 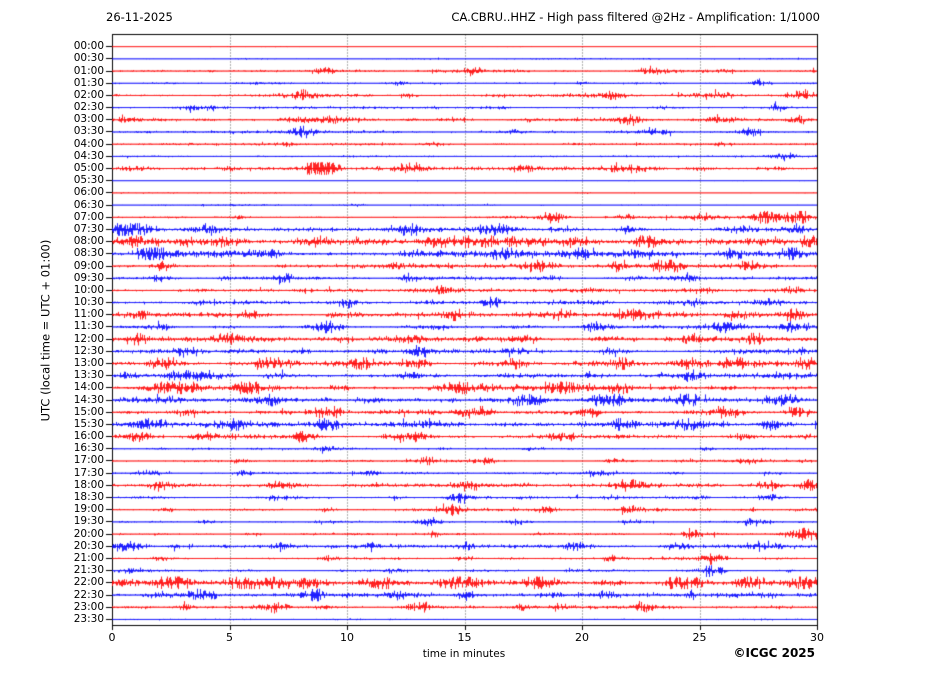 What do you see at coordinates (464, 637) in the screenshot?
I see `x-tick-label: 15` at bounding box center [464, 637].